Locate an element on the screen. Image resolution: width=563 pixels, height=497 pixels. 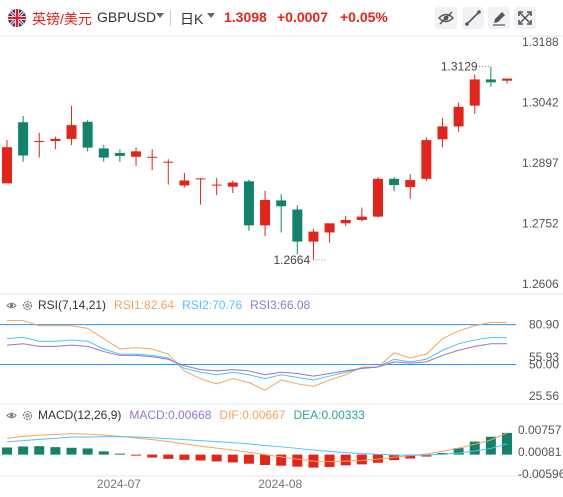
y-tick-label: 1.3042 is located at coordinates (540, 103).